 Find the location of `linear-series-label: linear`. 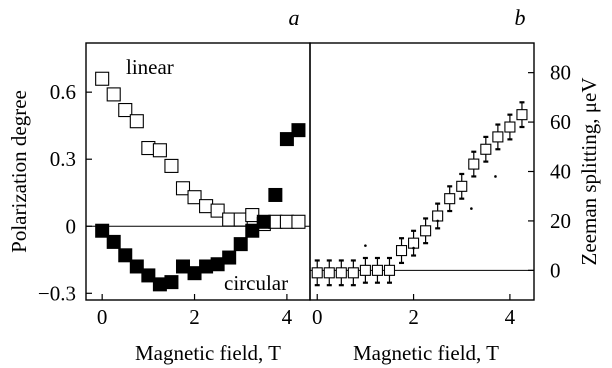

linear-series-label: linear is located at coordinates (150, 67).